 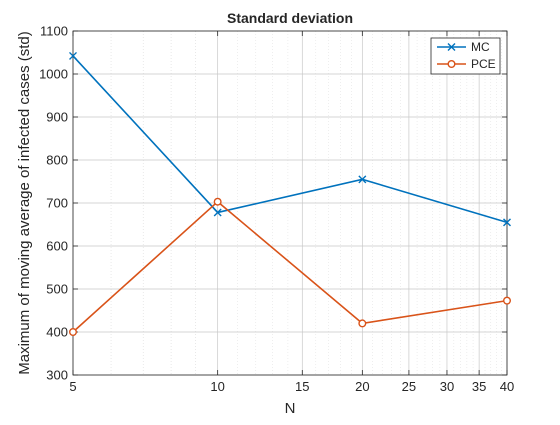 I want to click on x-tick-label: 10, so click(x=217, y=386).